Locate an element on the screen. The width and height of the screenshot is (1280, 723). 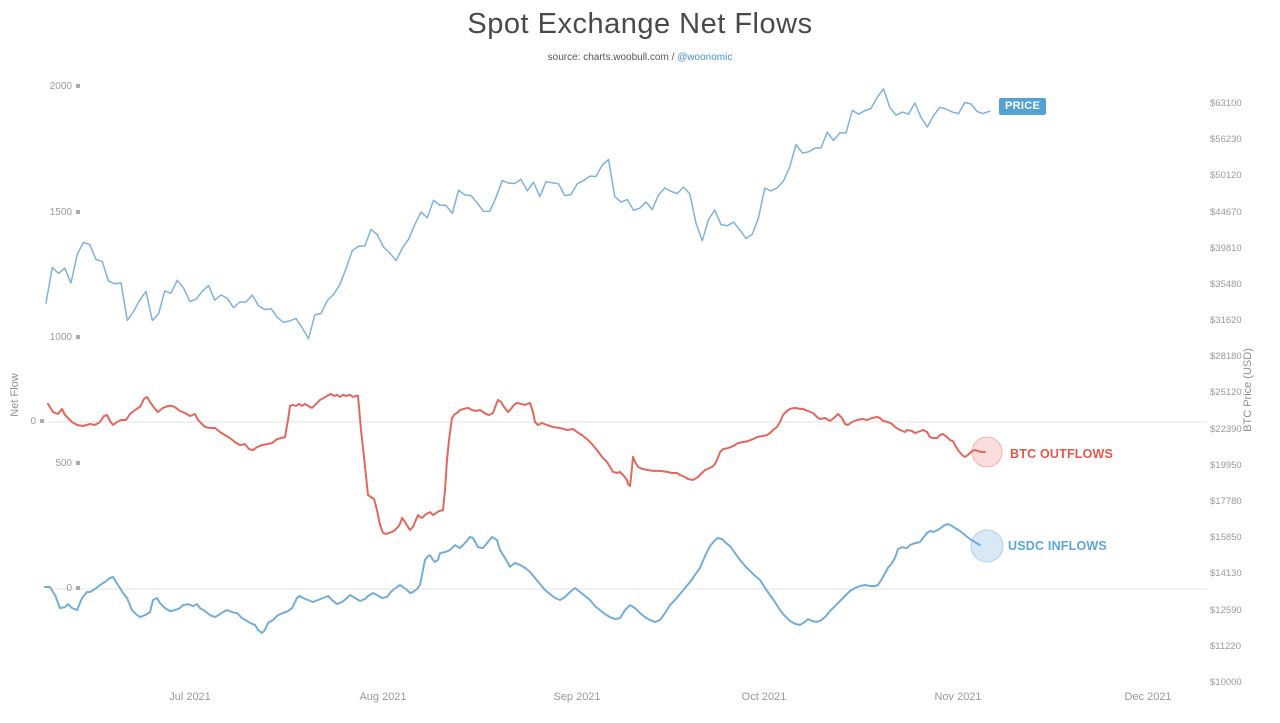
usdc-inflows-label: USDC INFLOWS is located at coordinates (1057, 546).